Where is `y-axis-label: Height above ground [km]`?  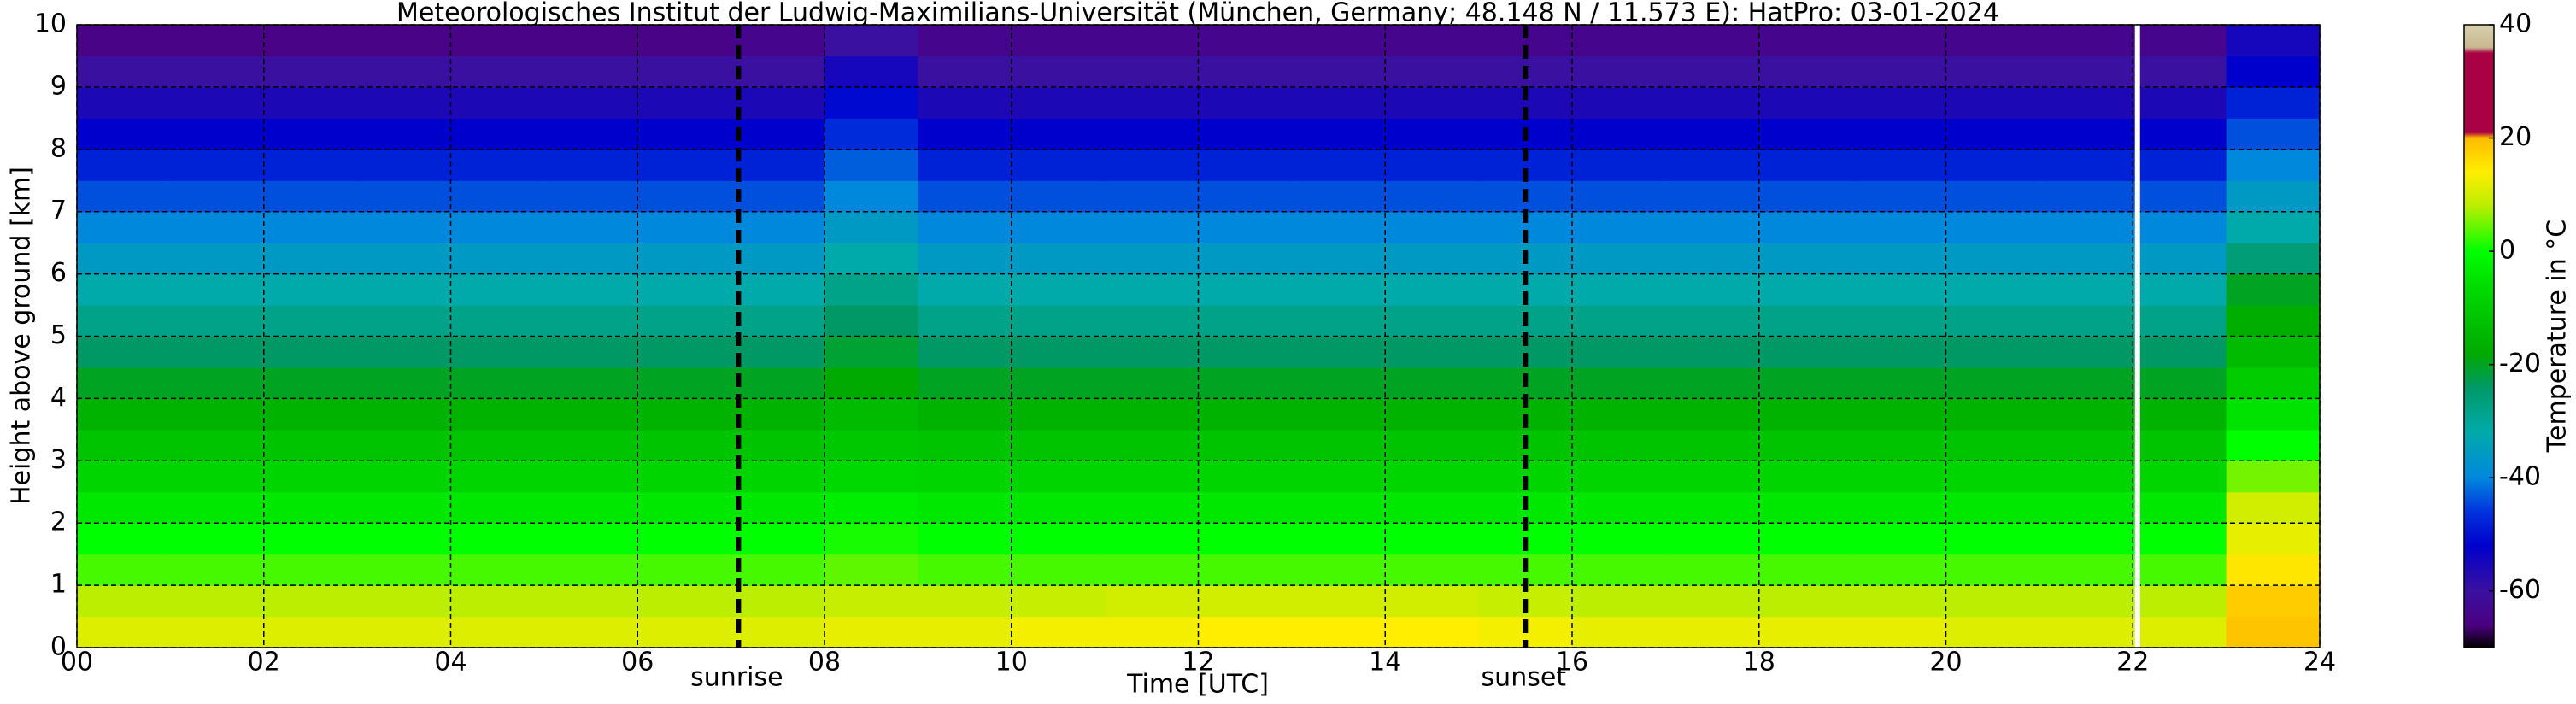
y-axis-label: Height above ground [km] is located at coordinates (22, 336).